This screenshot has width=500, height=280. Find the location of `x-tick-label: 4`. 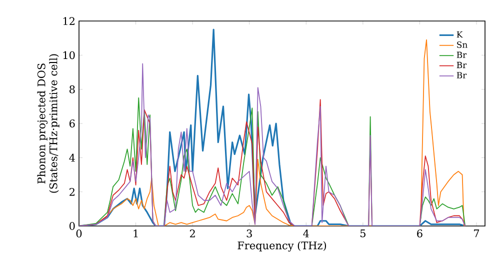

x-tick-label: 4 is located at coordinates (306, 234).